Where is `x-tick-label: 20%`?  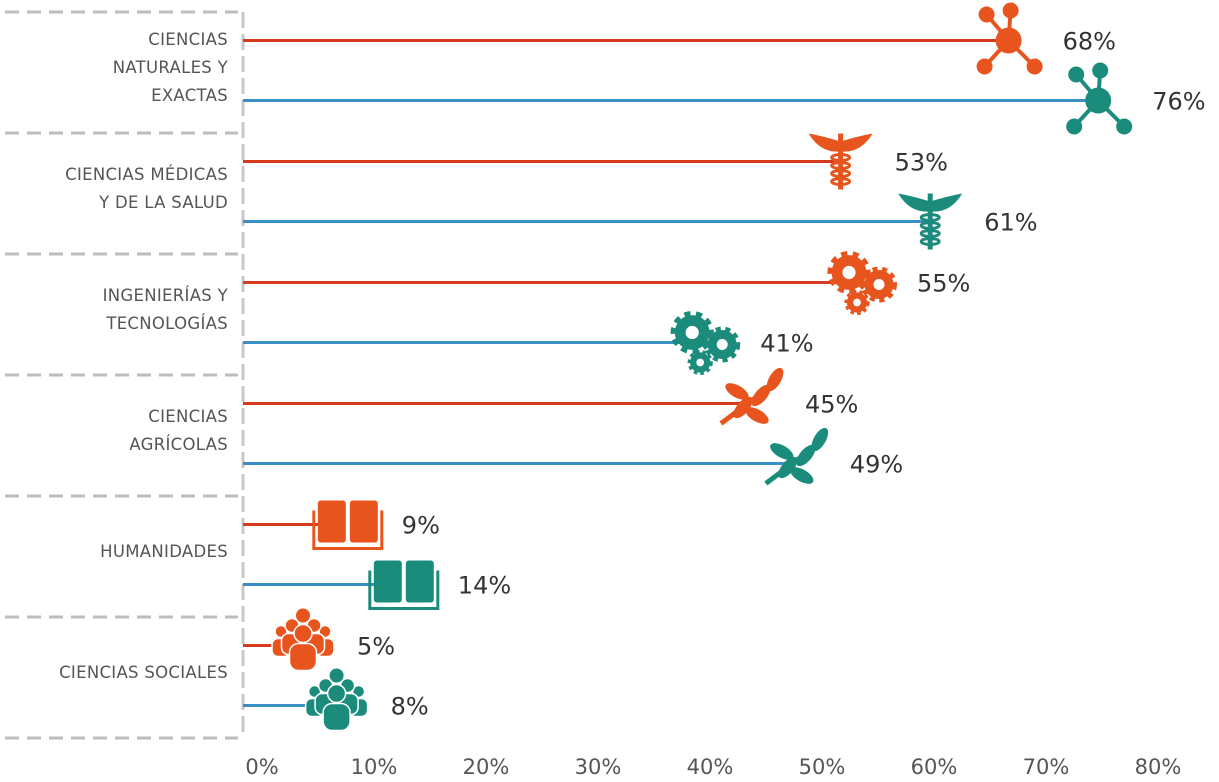 x-tick-label: 20% is located at coordinates (486, 767).